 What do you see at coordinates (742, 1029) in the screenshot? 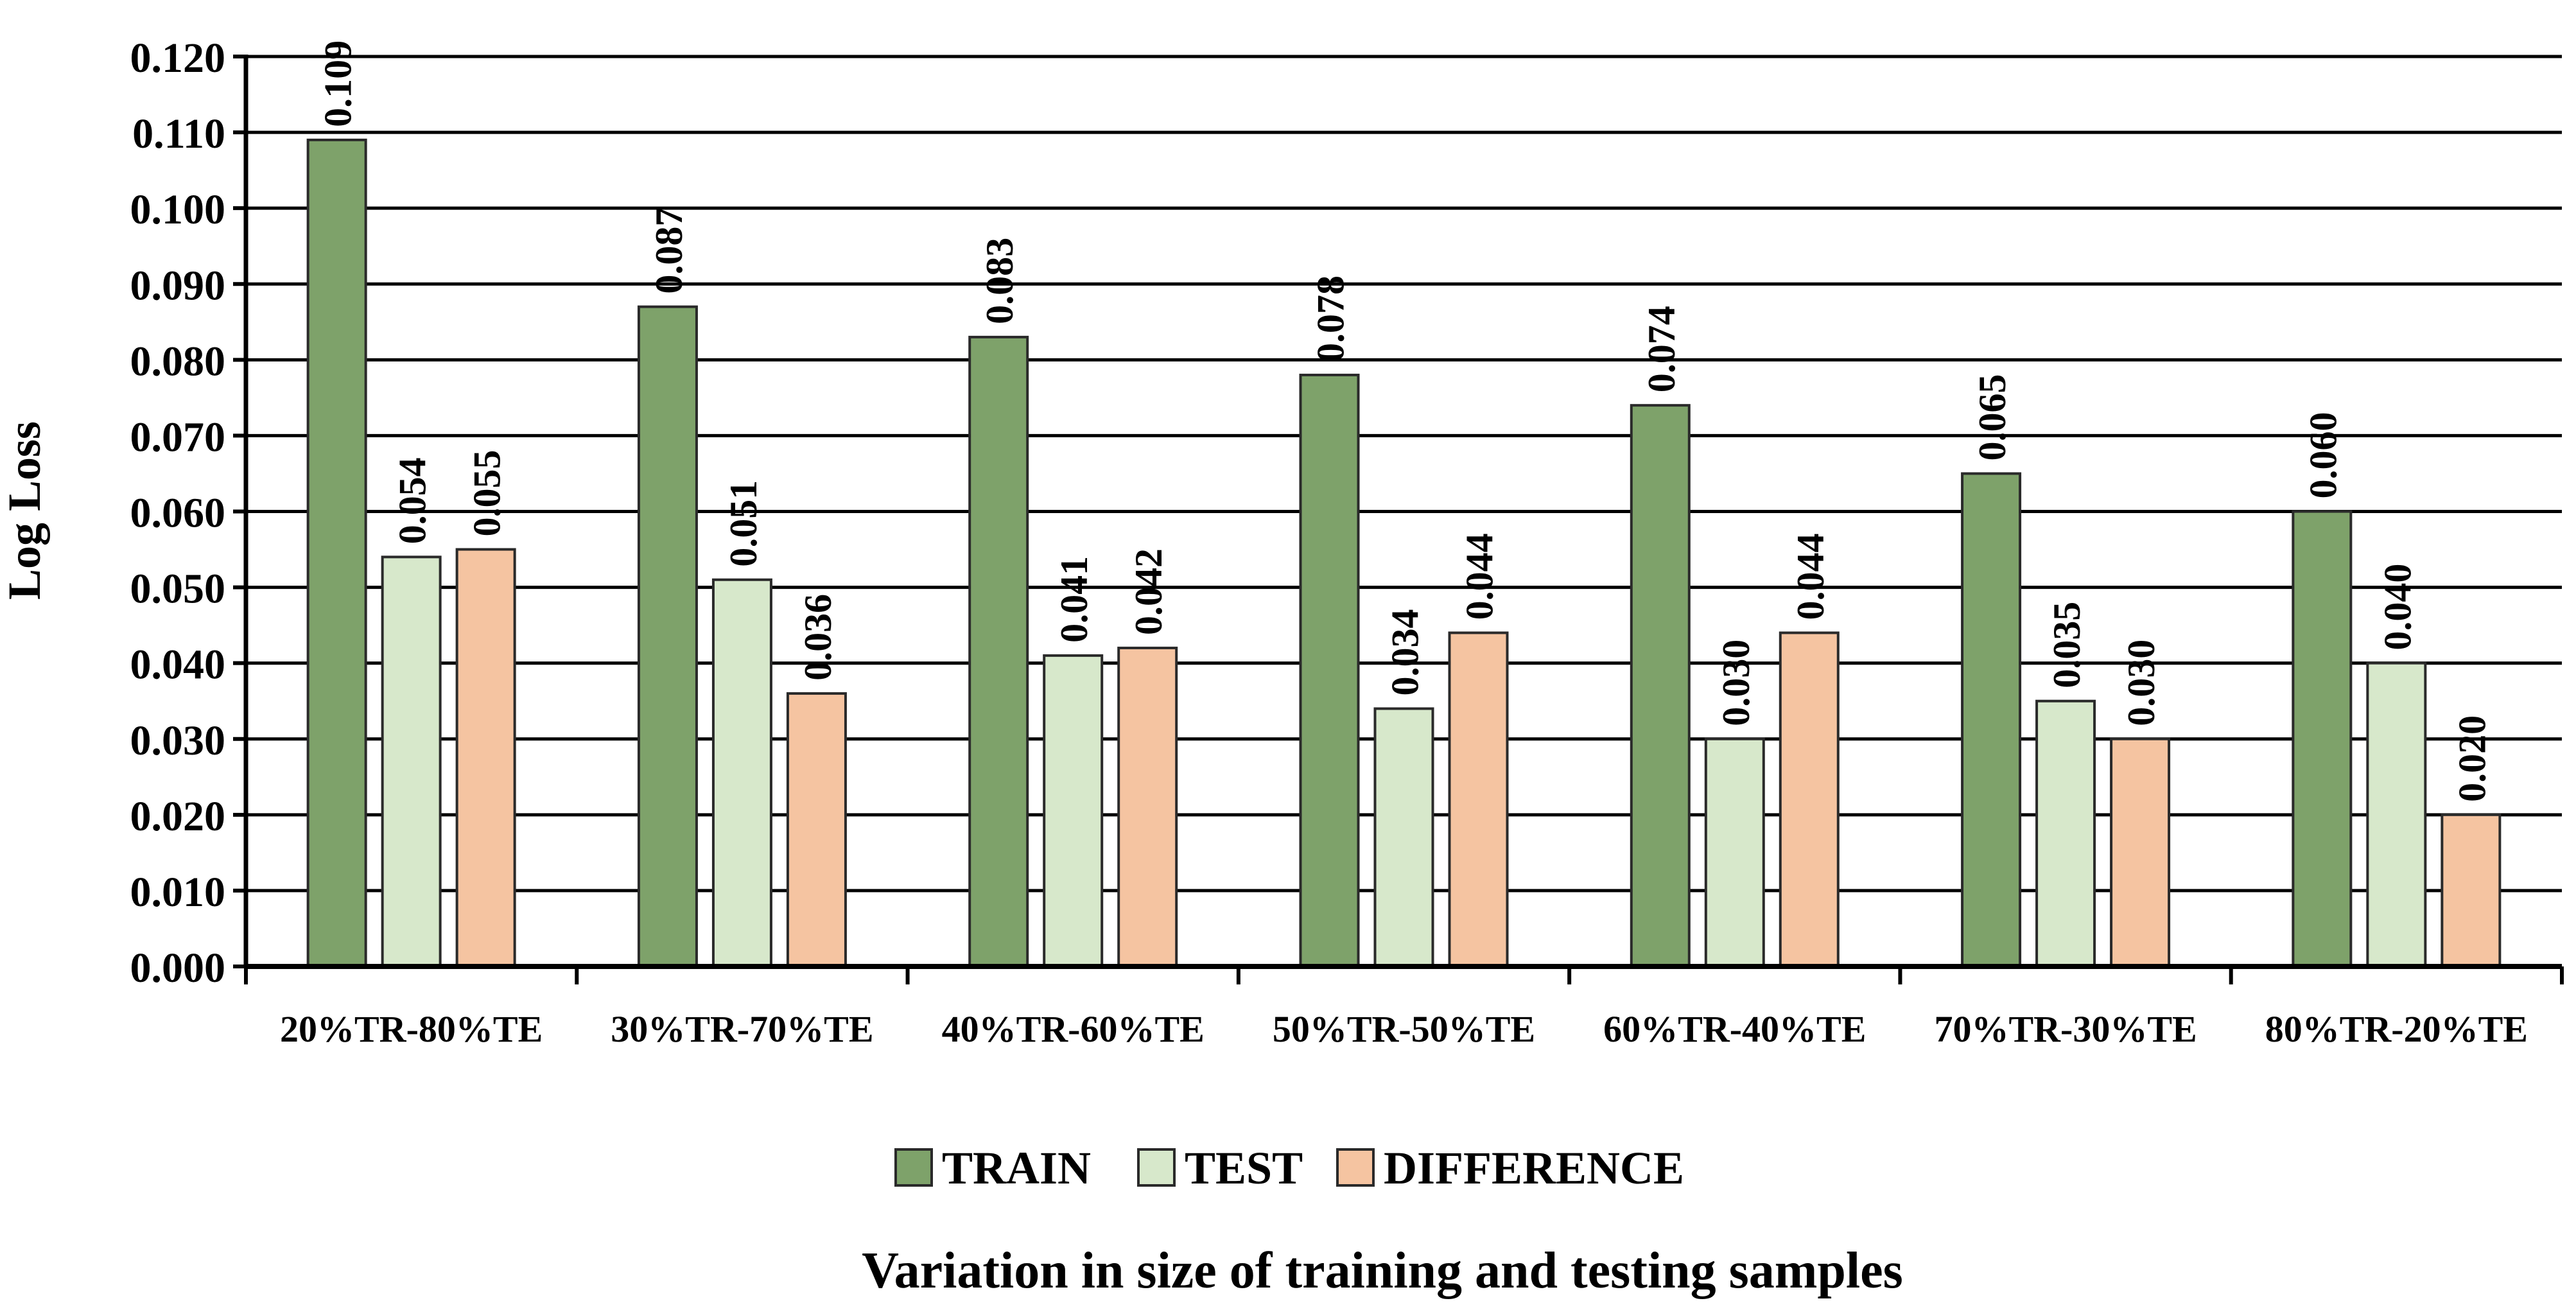
I see `x-tick-label: 30%TR-70%TE` at bounding box center [742, 1029].